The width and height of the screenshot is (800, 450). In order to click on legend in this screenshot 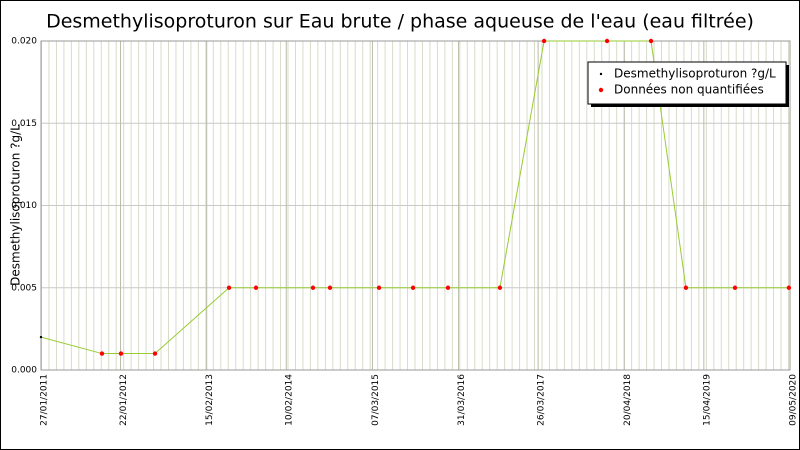, I will do `click(687, 83)`.